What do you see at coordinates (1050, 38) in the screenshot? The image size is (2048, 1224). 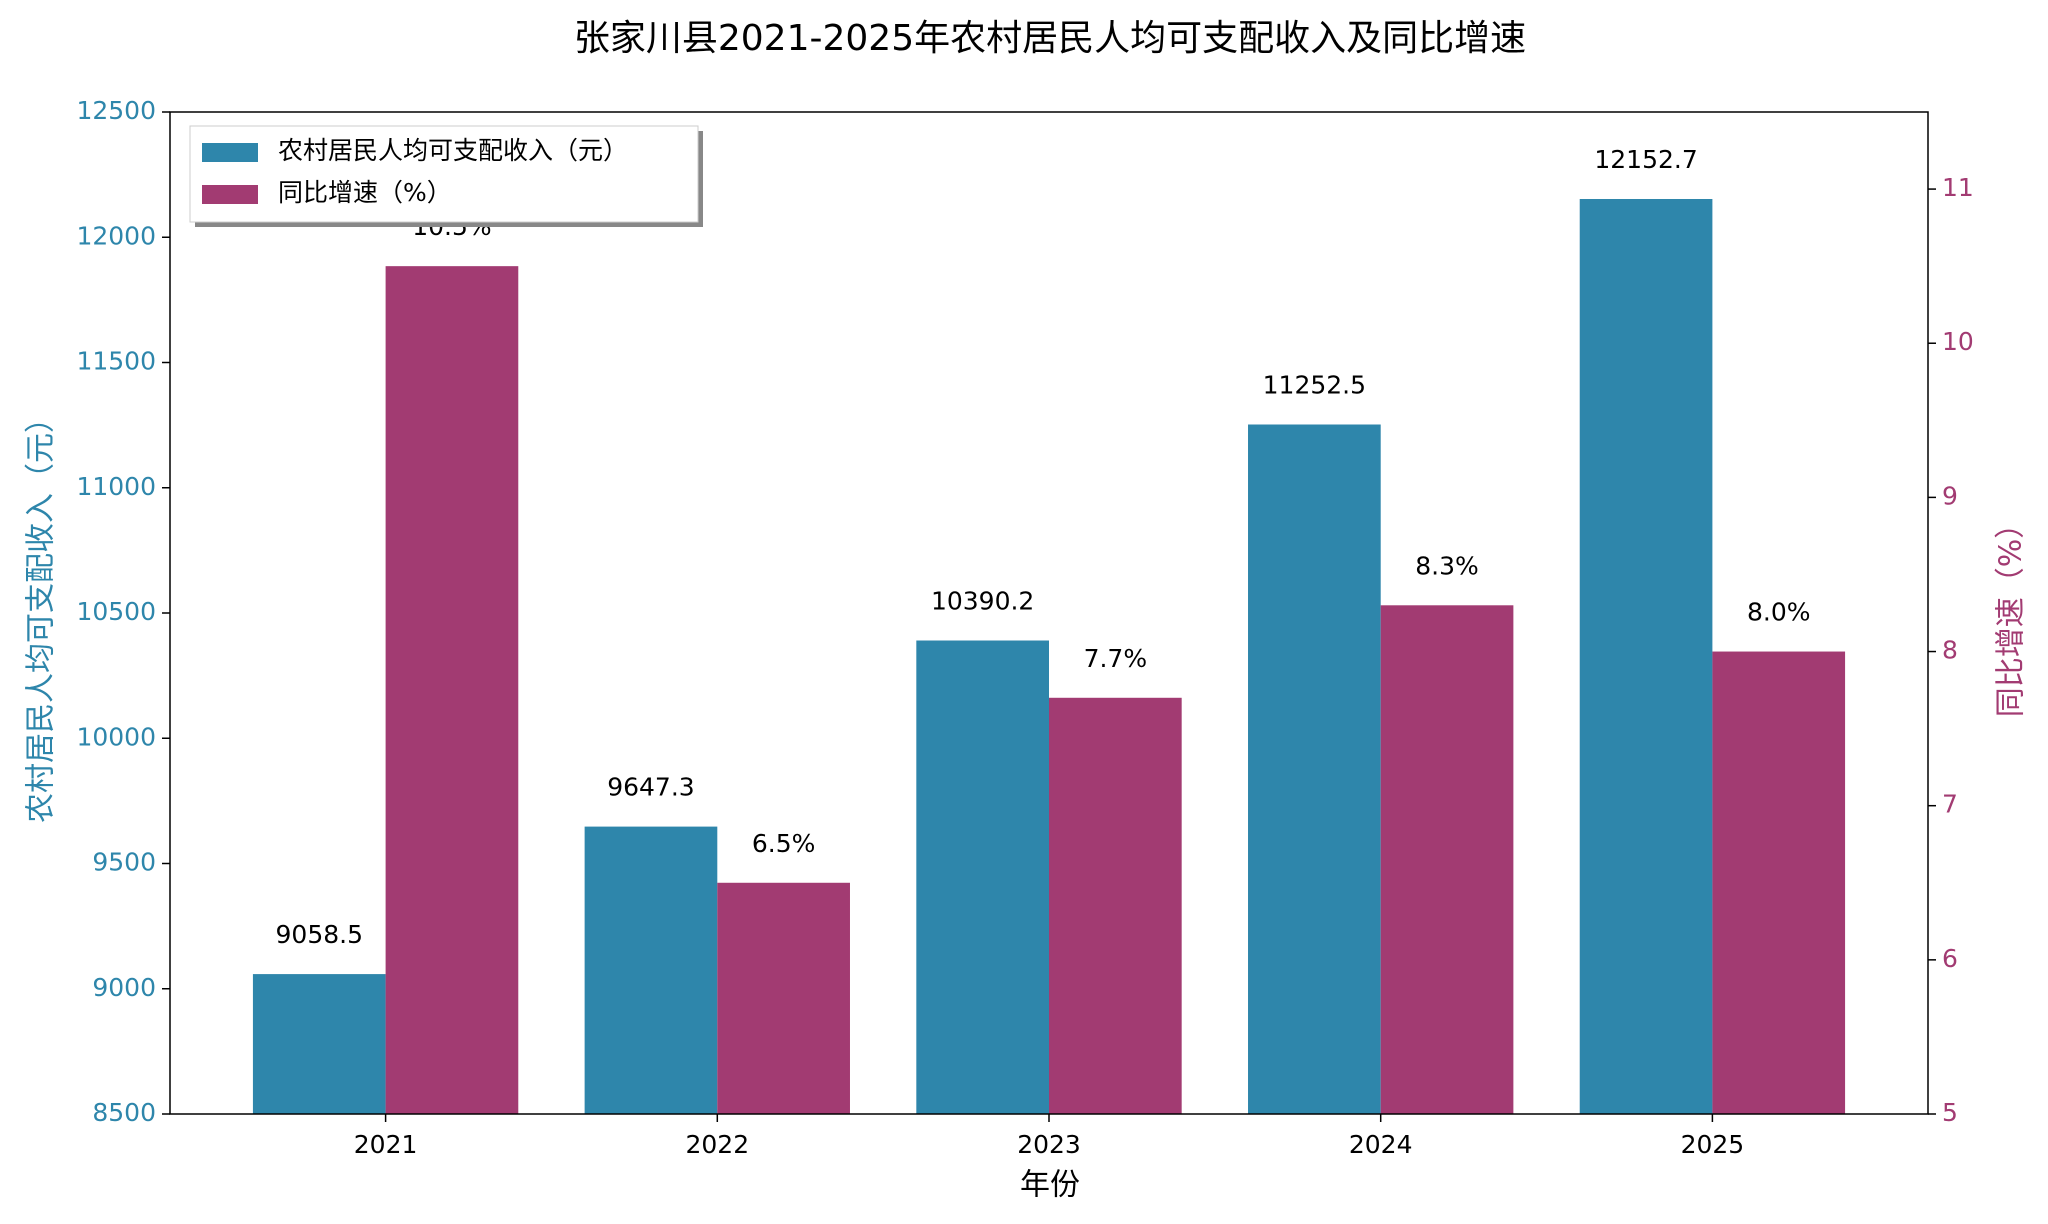 I see `chart-title: 张家川县2021-2025年农村居民人均可支配收入及同比增速` at bounding box center [1050, 38].